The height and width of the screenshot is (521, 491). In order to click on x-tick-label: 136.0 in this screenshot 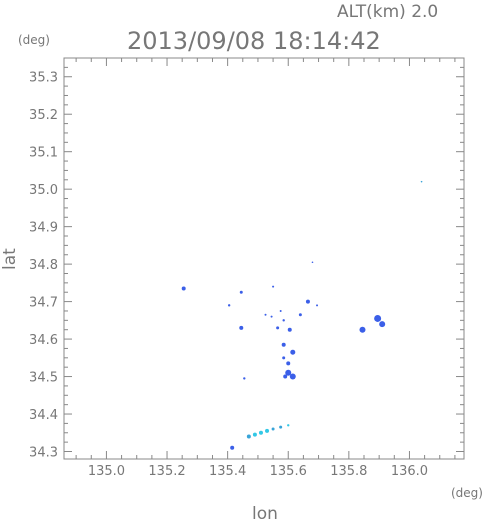, I will do `click(409, 471)`.